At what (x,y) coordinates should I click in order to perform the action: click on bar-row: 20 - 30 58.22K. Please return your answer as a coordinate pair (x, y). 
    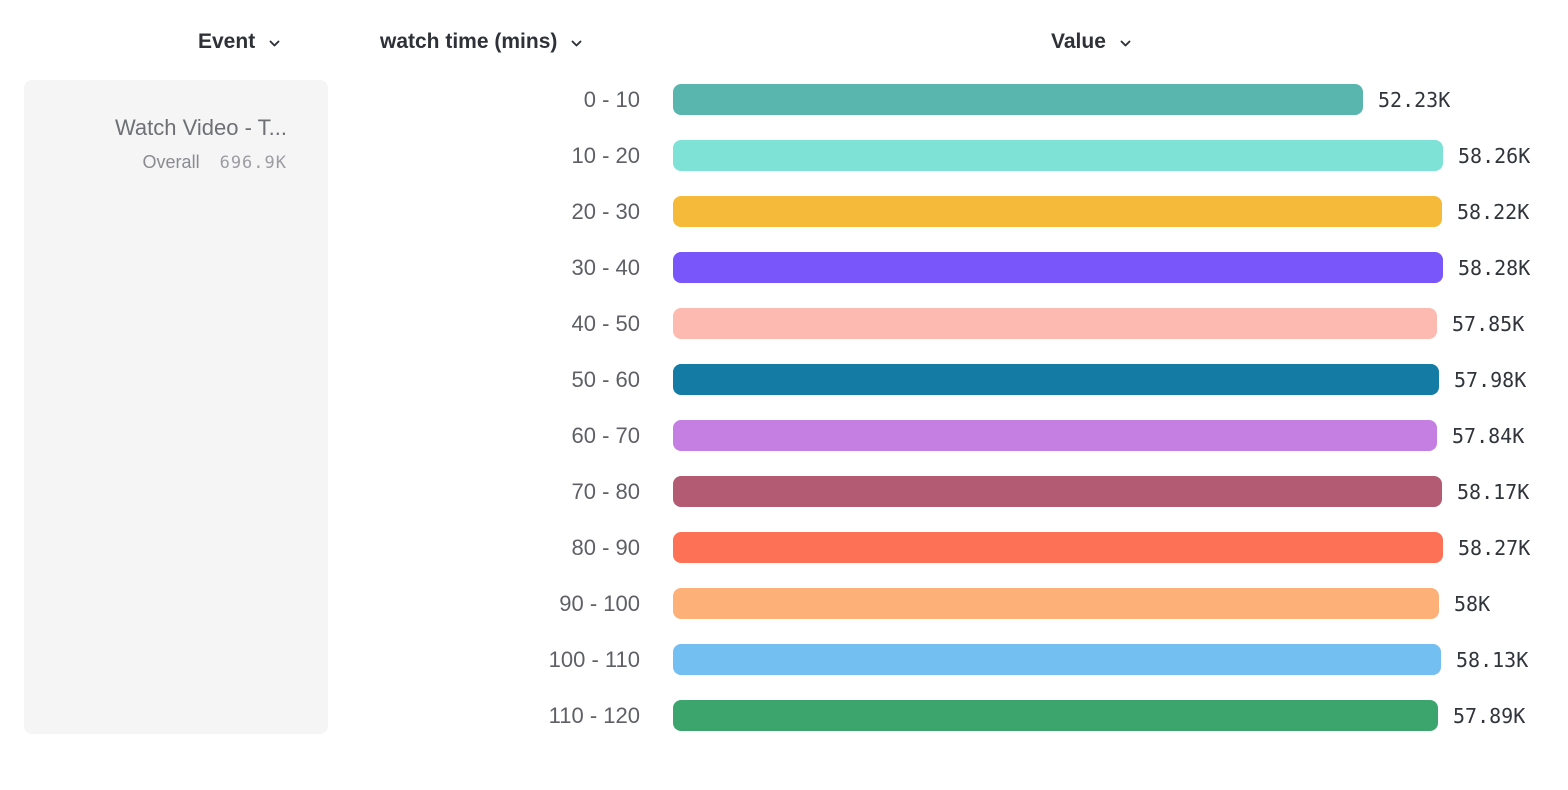
    Looking at the image, I should click on (784, 212).